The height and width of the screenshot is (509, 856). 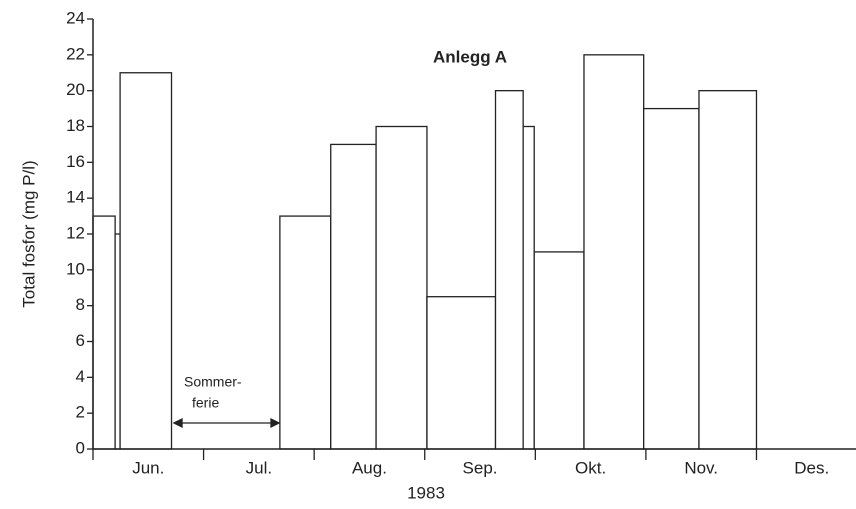 I want to click on y-tick-label: 4, so click(x=80, y=376).